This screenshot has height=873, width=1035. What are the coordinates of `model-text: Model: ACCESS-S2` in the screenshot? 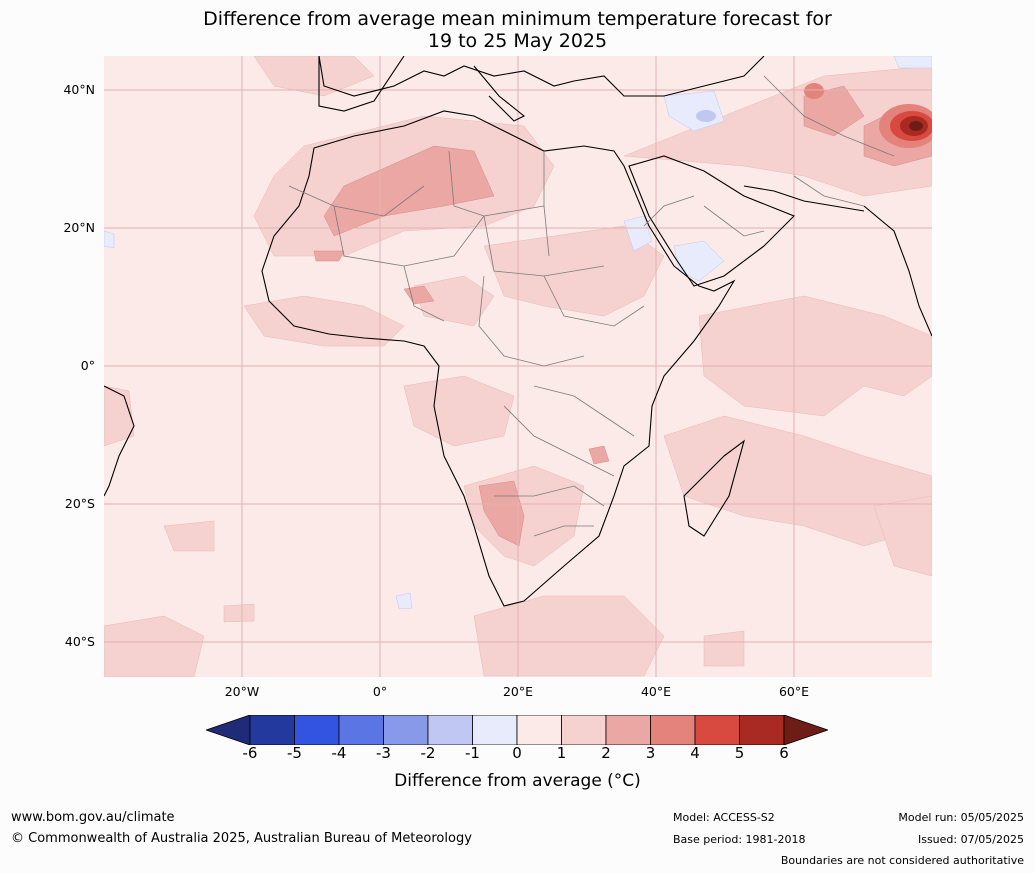 It's located at (724, 817).